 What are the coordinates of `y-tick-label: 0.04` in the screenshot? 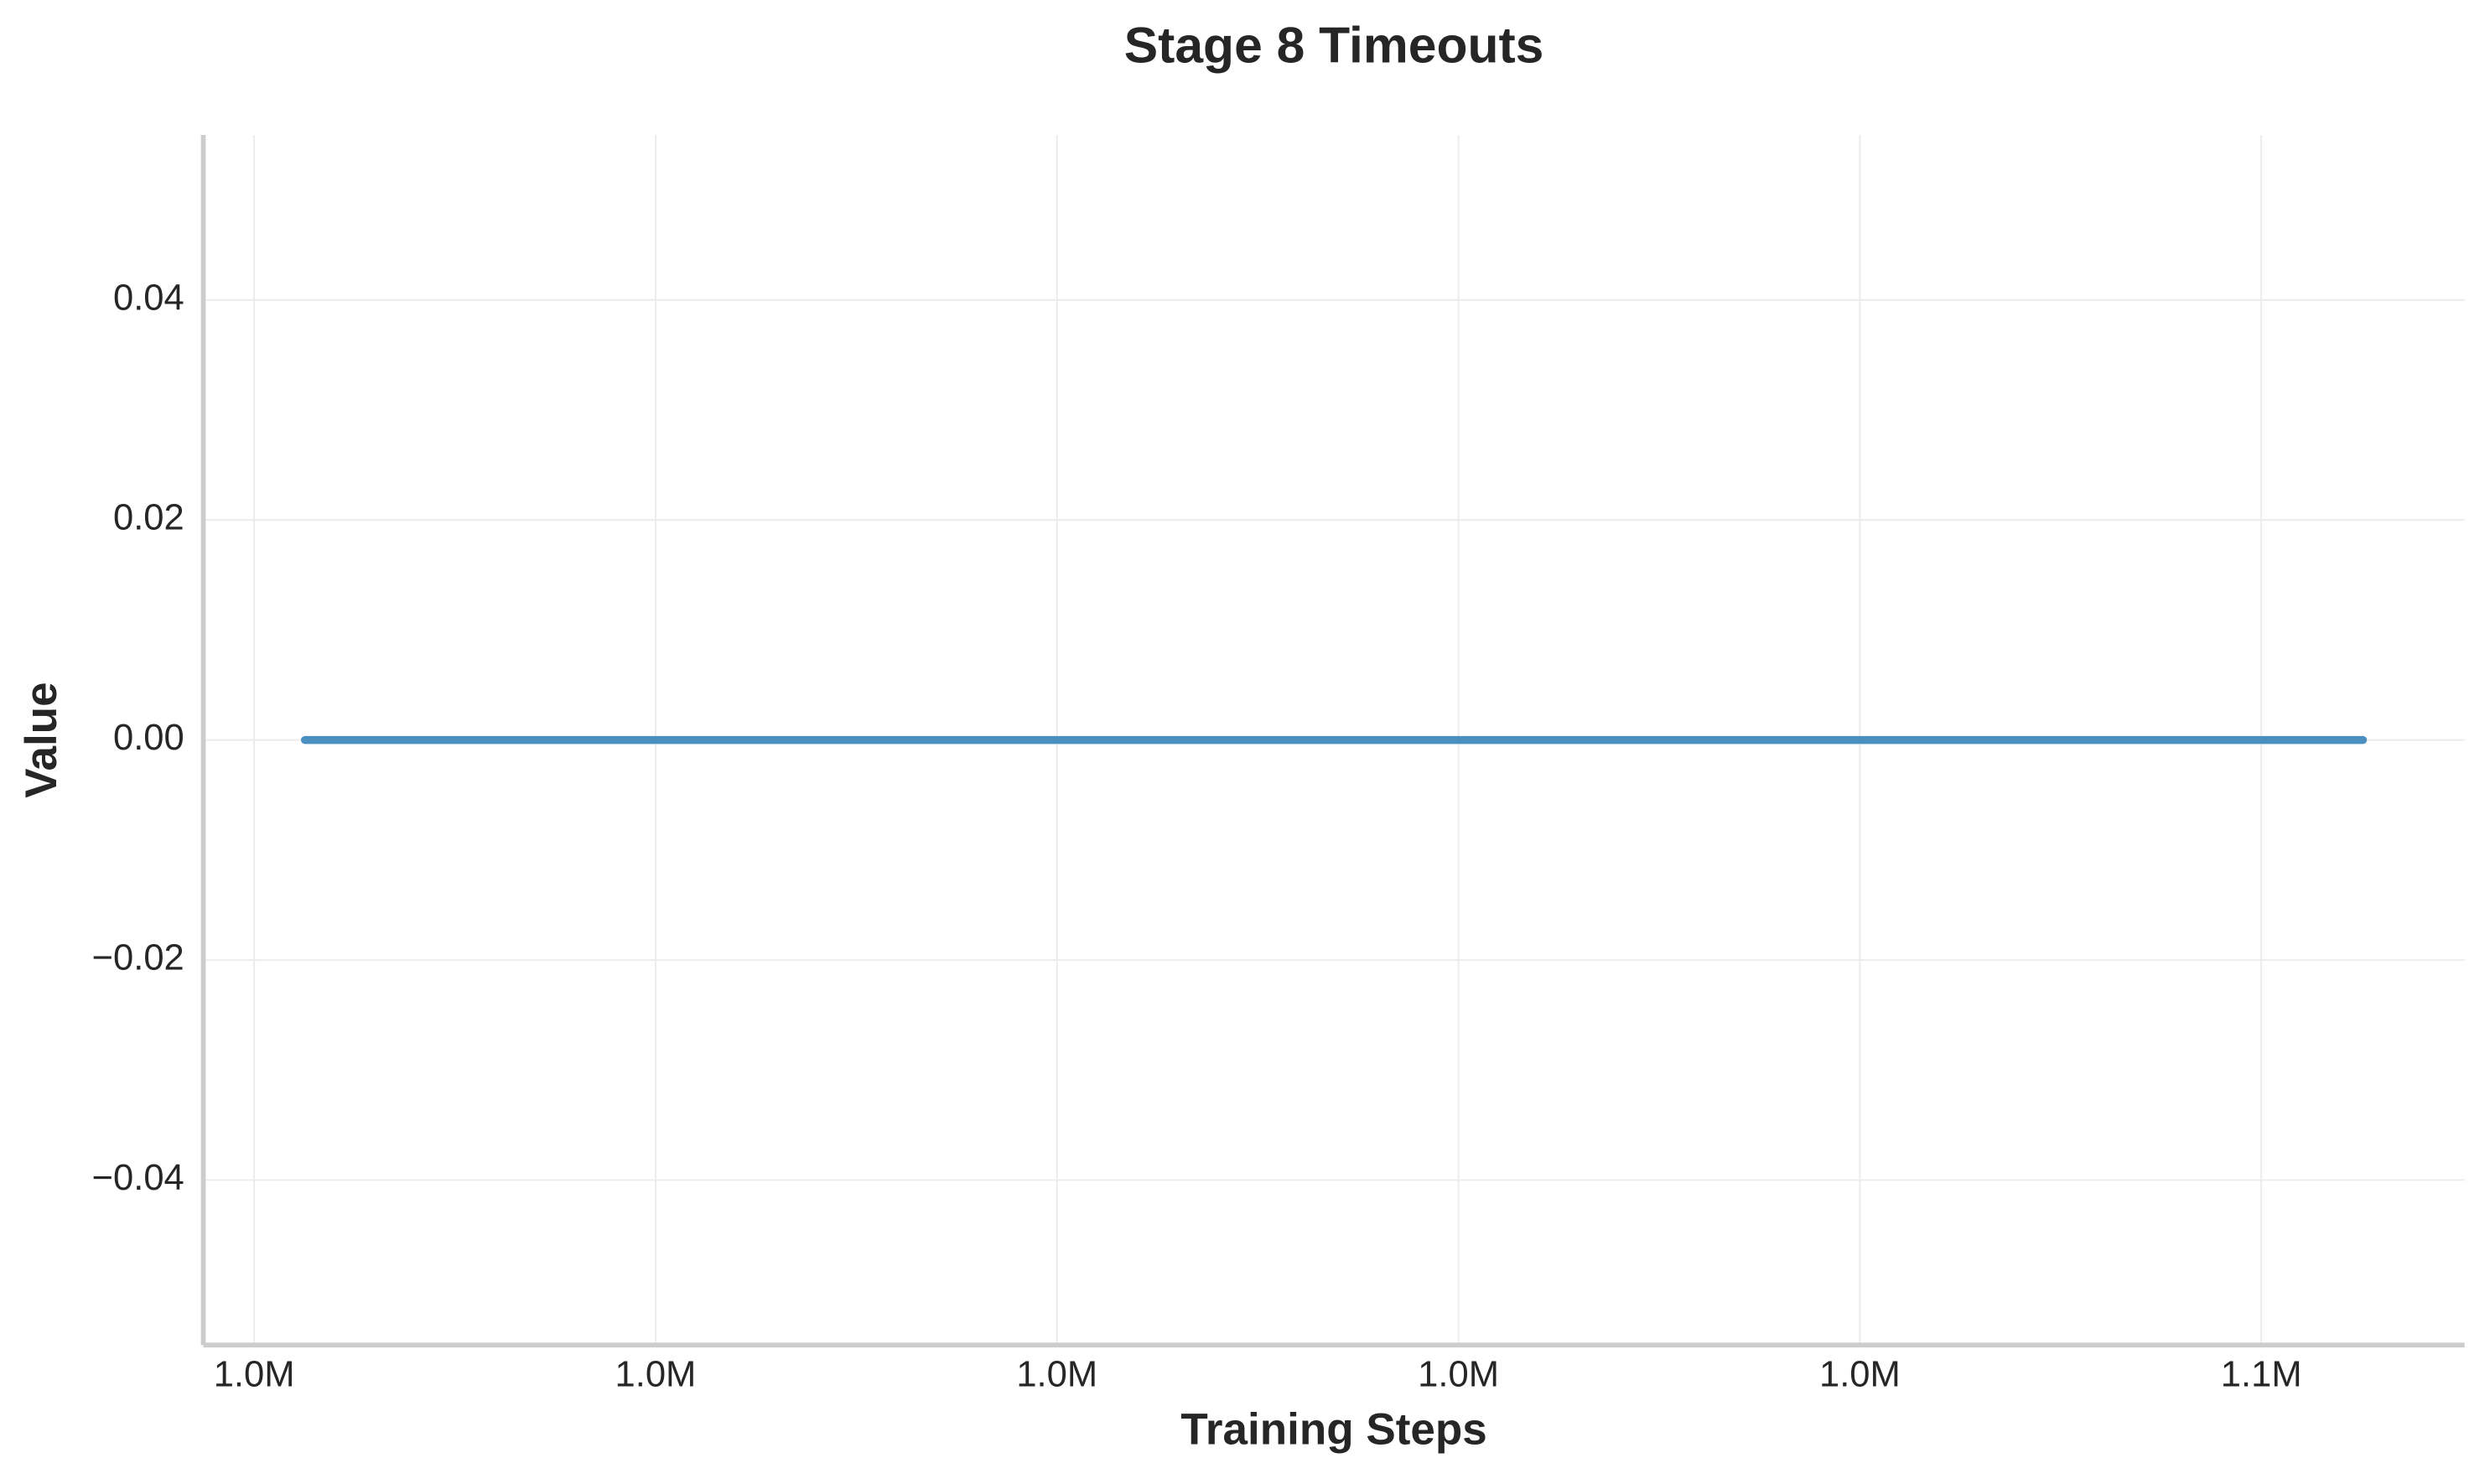 It's located at (148, 298).